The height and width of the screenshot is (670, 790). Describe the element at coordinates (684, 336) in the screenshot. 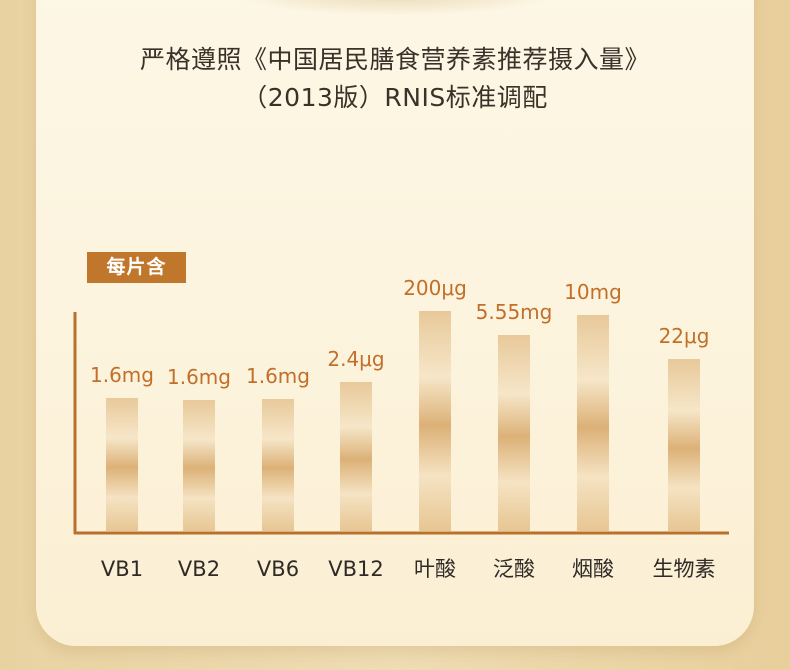

I see `value-label-7: 22μg` at that location.